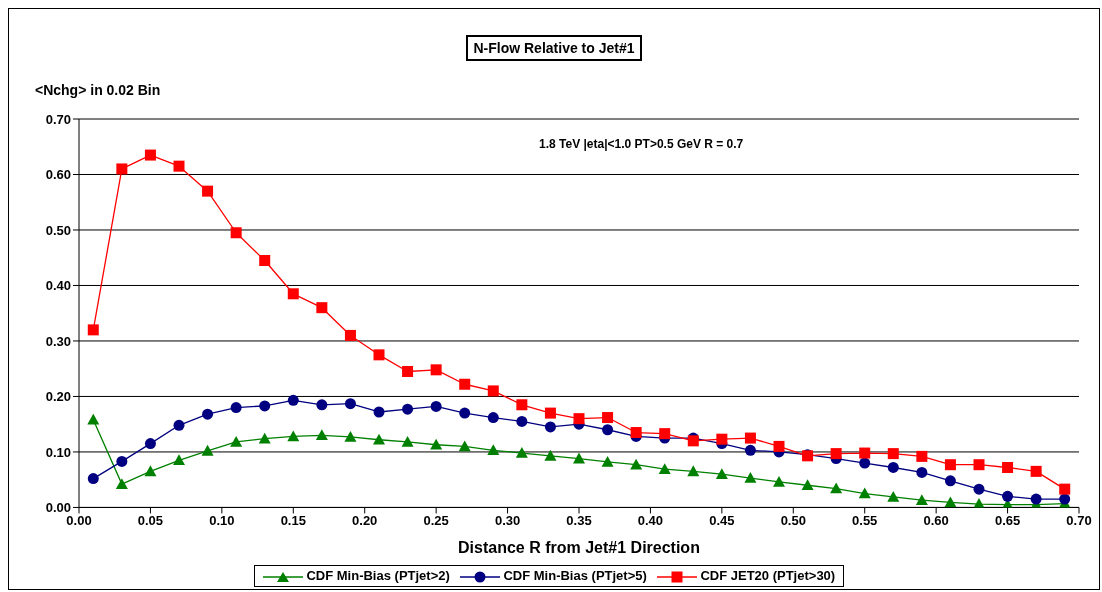 The width and height of the screenshot is (1102, 592). Describe the element at coordinates (365, 520) in the screenshot. I see `x-tick-label: 0.20` at that location.